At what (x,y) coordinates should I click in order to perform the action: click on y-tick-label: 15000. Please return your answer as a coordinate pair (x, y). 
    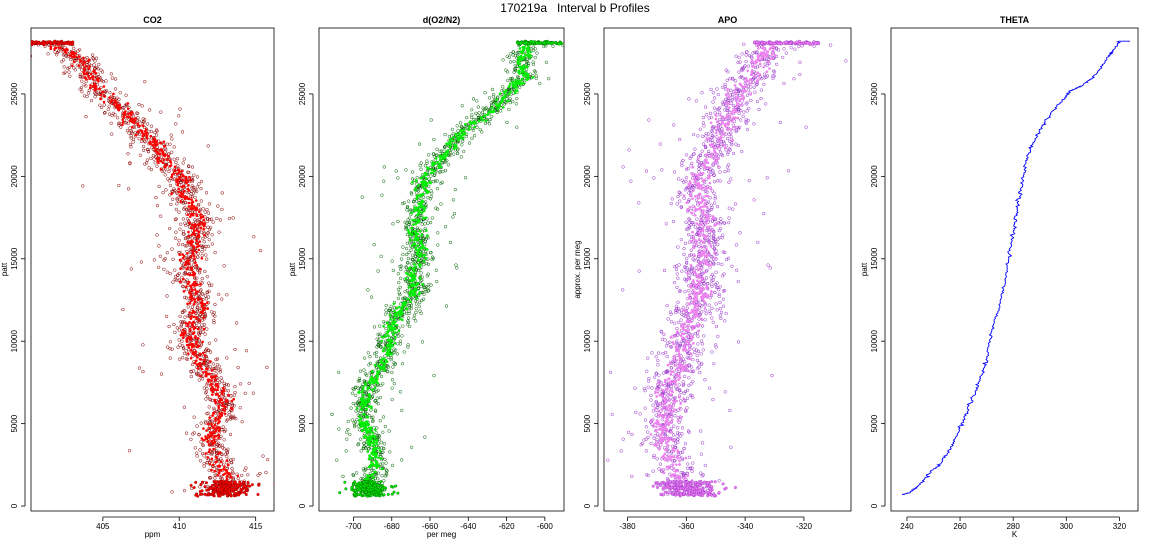
    Looking at the image, I should click on (587, 258).